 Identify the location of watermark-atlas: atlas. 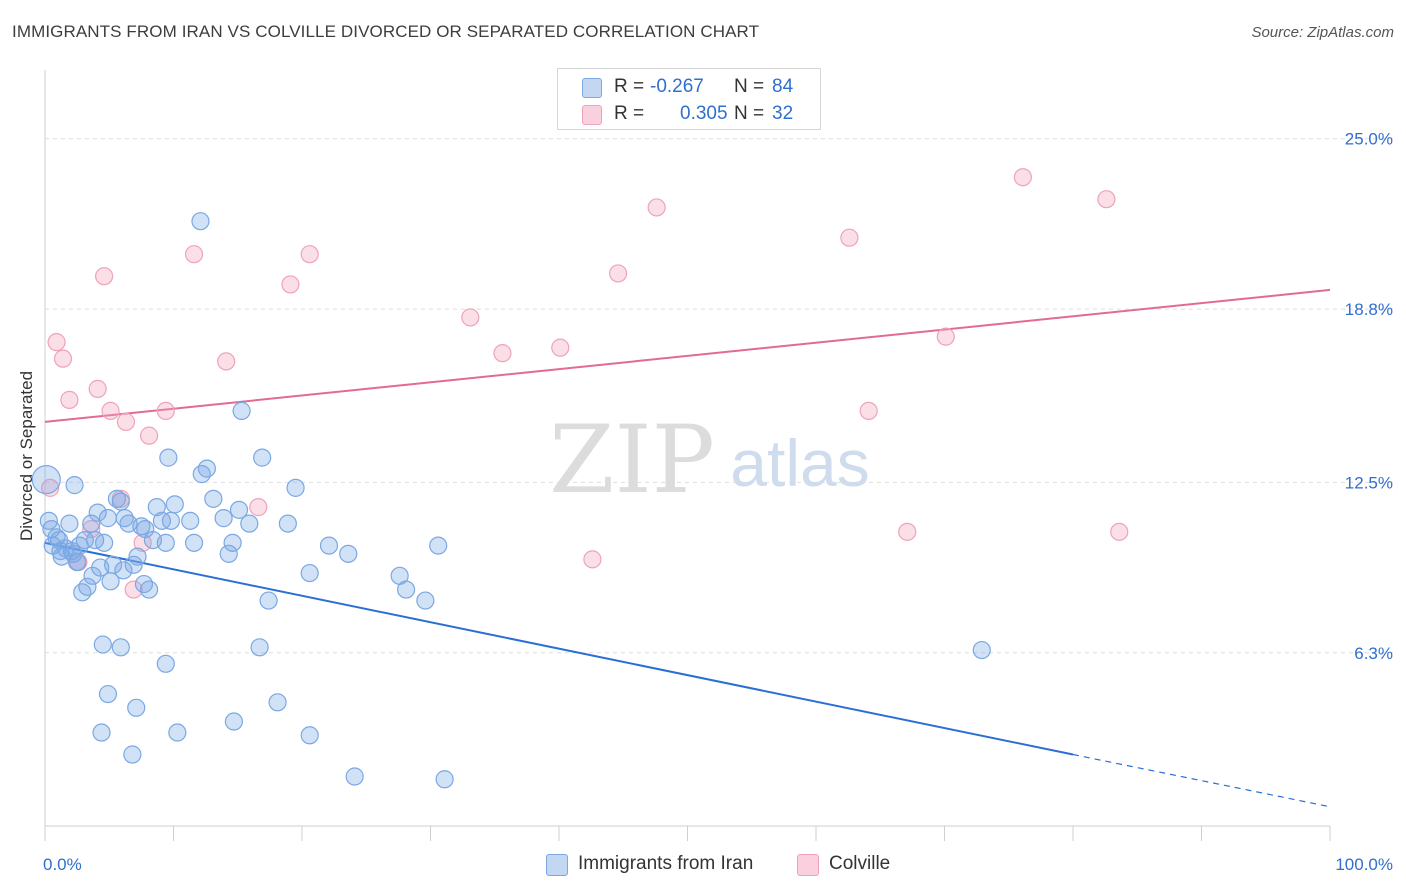
(799, 463).